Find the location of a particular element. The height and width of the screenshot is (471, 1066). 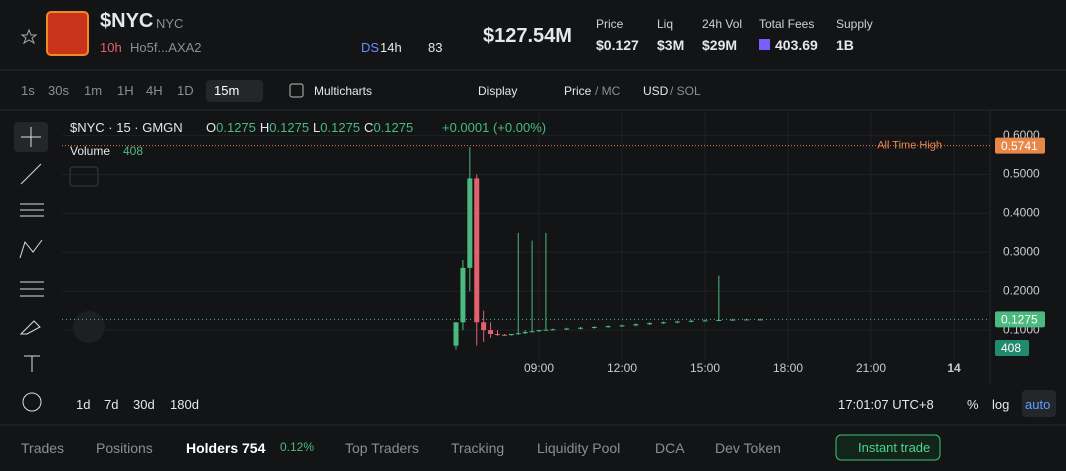

range: 7d is located at coordinates (111, 404).